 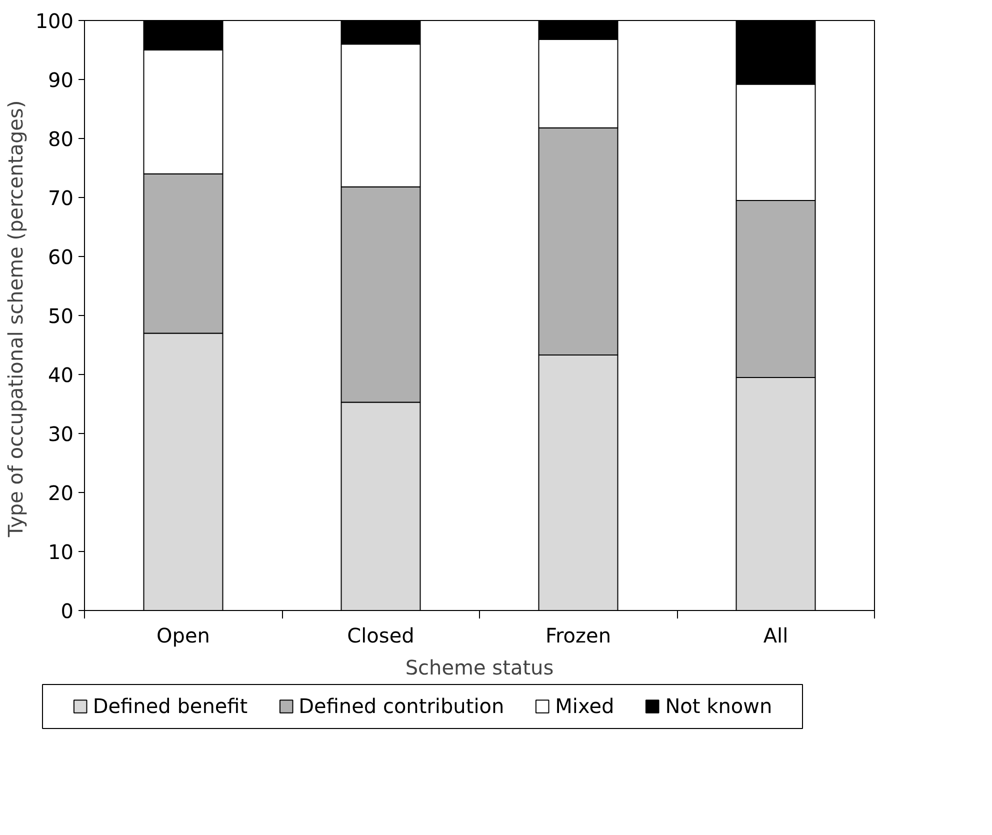 I want to click on x-tick-label: All, so click(x=775, y=636).